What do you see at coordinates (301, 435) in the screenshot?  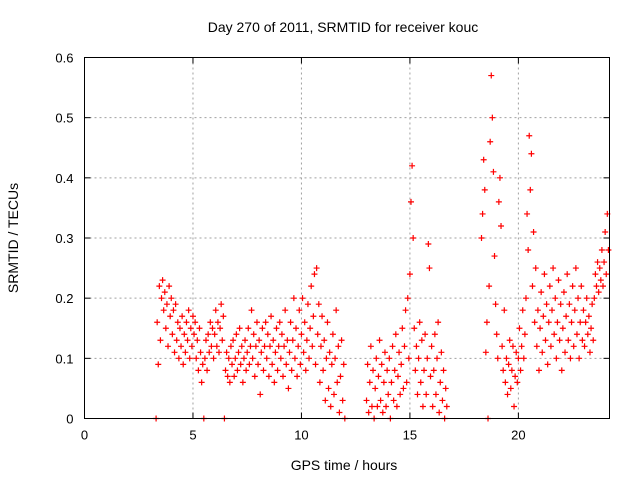 I see `x-tick-label: 10` at bounding box center [301, 435].